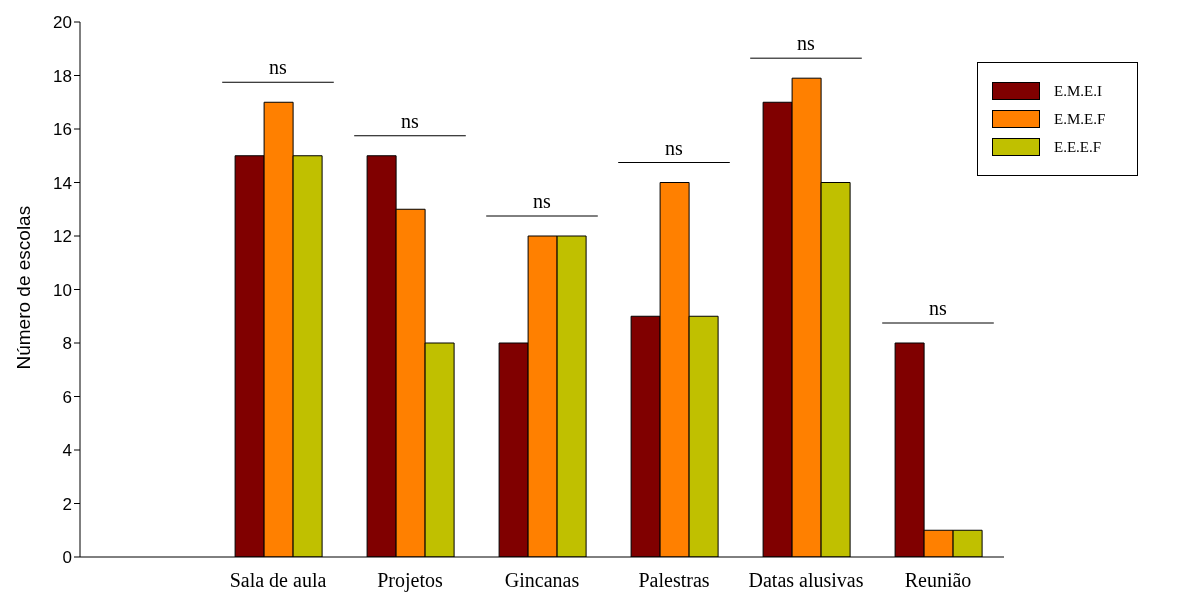 This screenshot has height=613, width=1188. Describe the element at coordinates (62, 237) in the screenshot. I see `y-tick-label: 12` at that location.